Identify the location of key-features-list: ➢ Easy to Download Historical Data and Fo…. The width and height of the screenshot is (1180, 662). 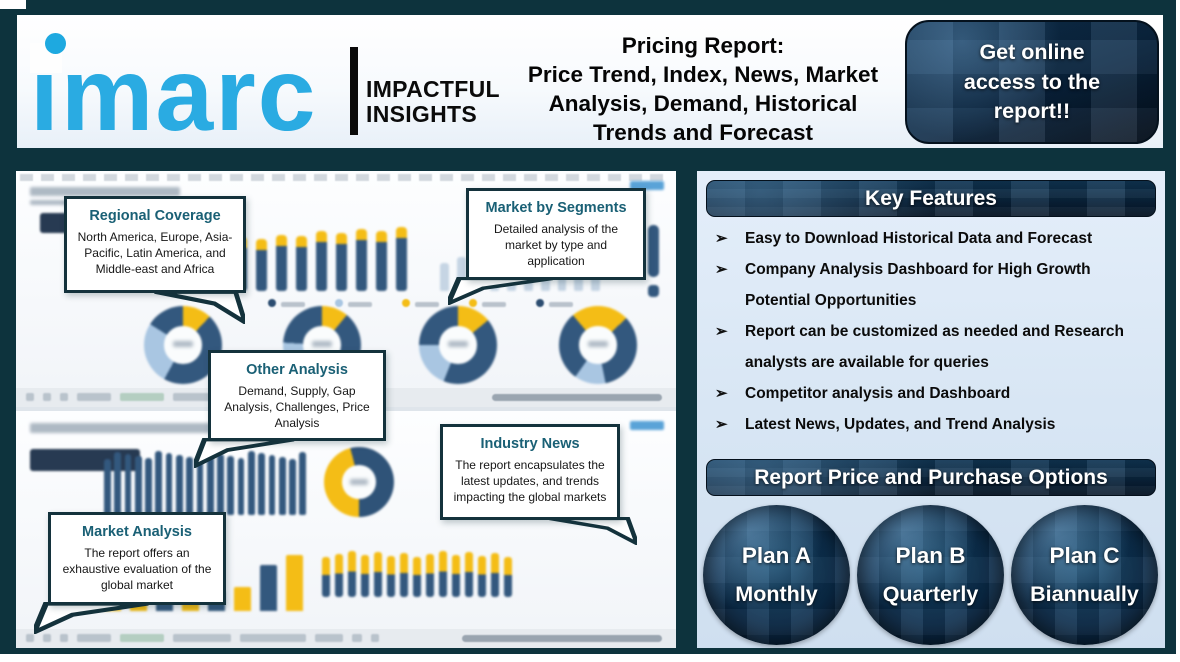
(931, 331).